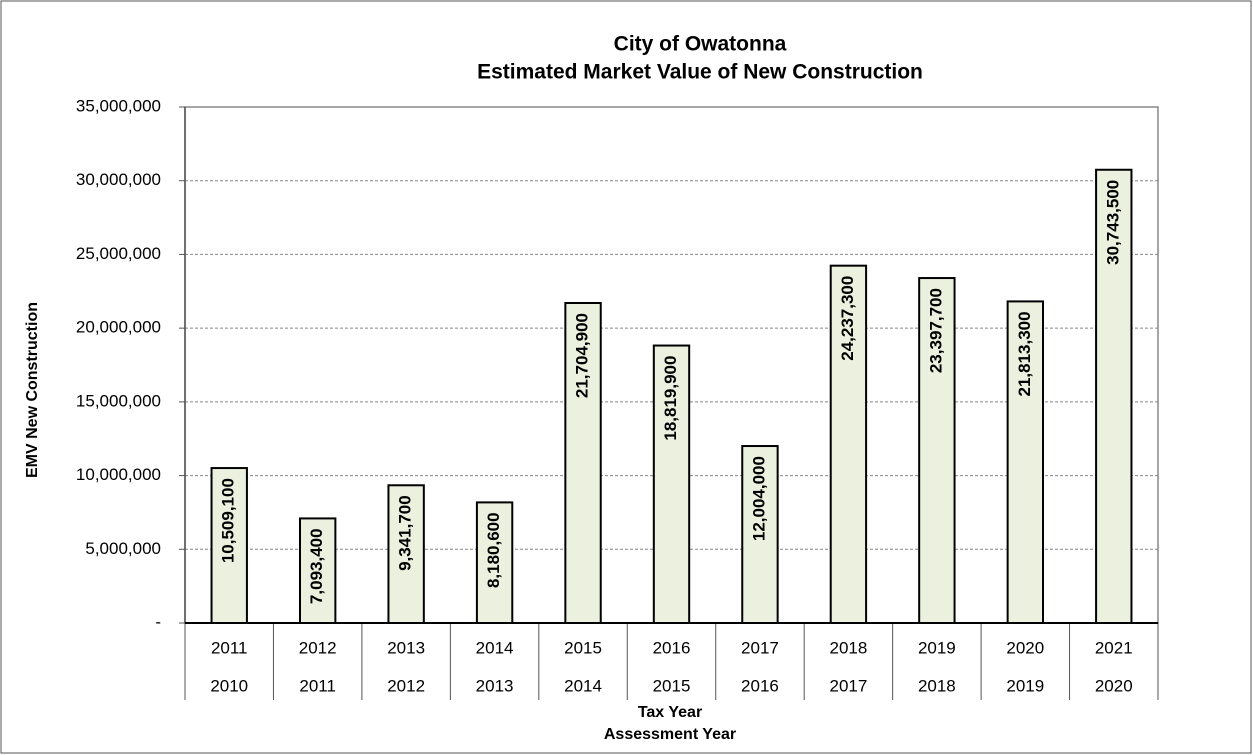  What do you see at coordinates (672, 685) in the screenshot?
I see `x-tick-label-2: 2015` at bounding box center [672, 685].